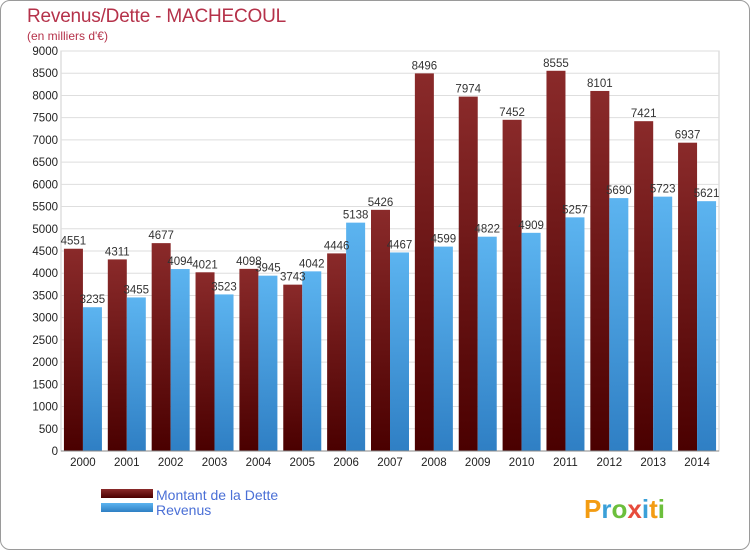 Image resolution: width=750 pixels, height=550 pixels. What do you see at coordinates (249, 359) in the screenshot?
I see `bar-debt-2004` at bounding box center [249, 359].